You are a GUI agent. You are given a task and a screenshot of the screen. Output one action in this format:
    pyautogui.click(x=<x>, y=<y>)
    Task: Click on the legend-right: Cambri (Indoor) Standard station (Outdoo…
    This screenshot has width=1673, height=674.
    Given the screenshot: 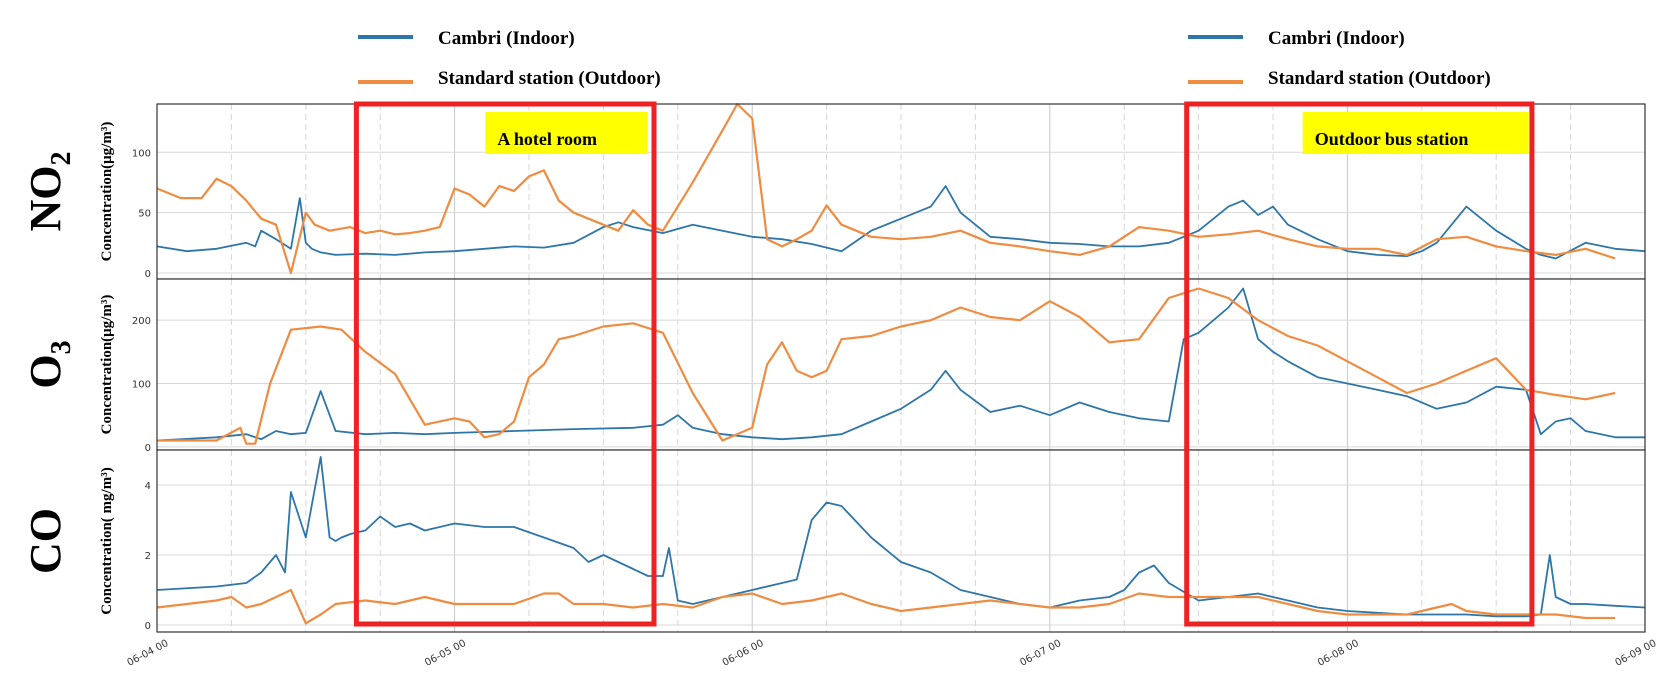 What is the action you would take?
    pyautogui.click(x=1339, y=58)
    